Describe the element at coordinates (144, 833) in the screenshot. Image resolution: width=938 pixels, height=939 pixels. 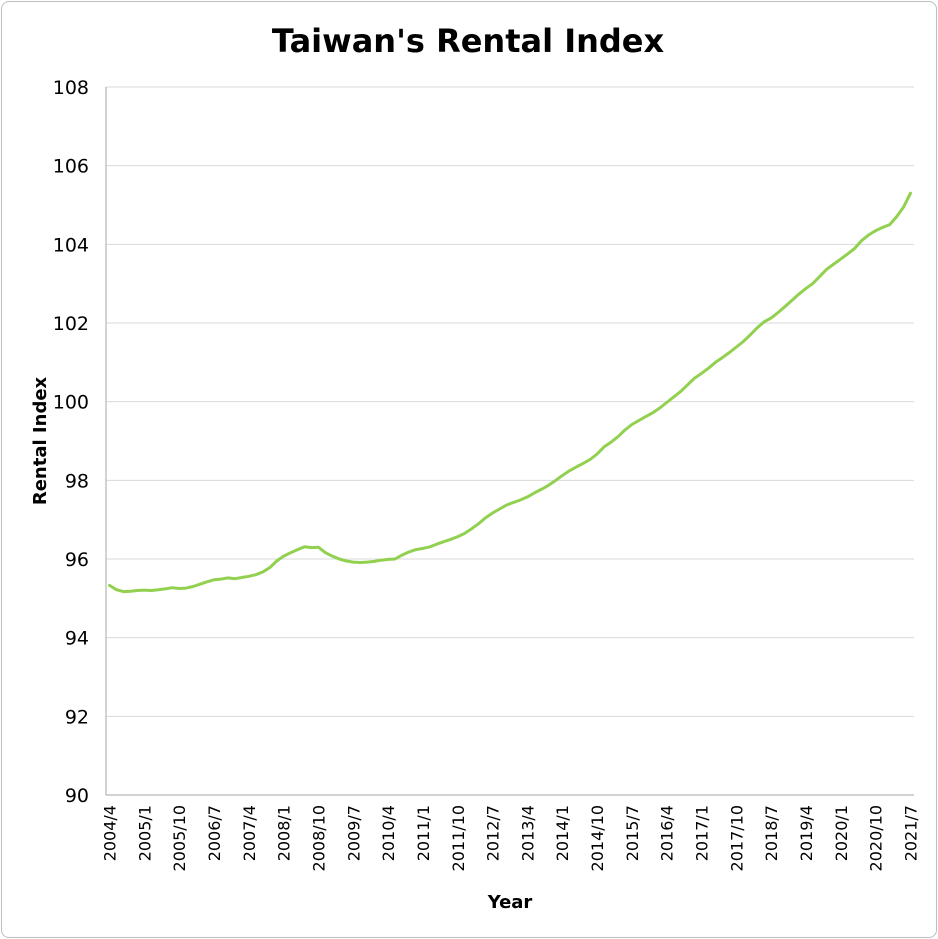
I see `x-tick-label: 2005/1` at that location.